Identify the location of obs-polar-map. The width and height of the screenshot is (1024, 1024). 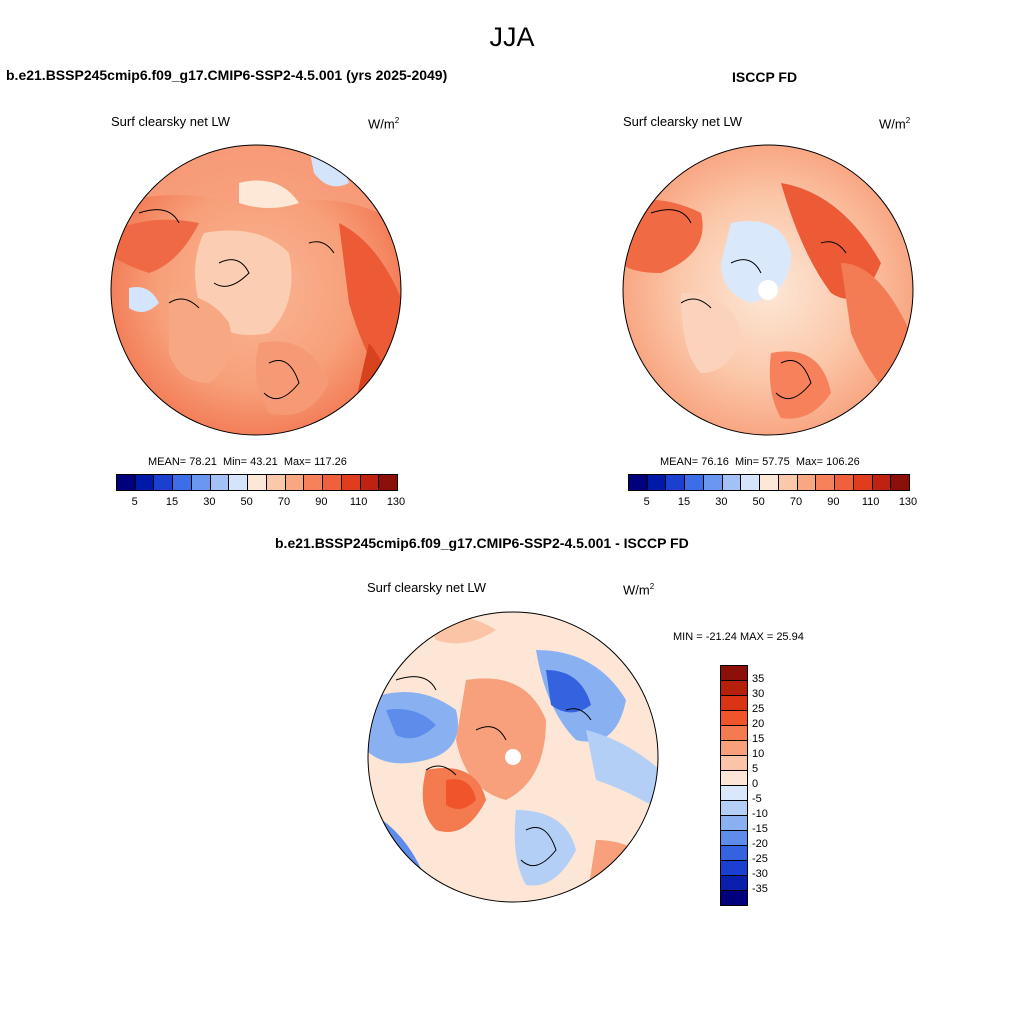
(768, 290).